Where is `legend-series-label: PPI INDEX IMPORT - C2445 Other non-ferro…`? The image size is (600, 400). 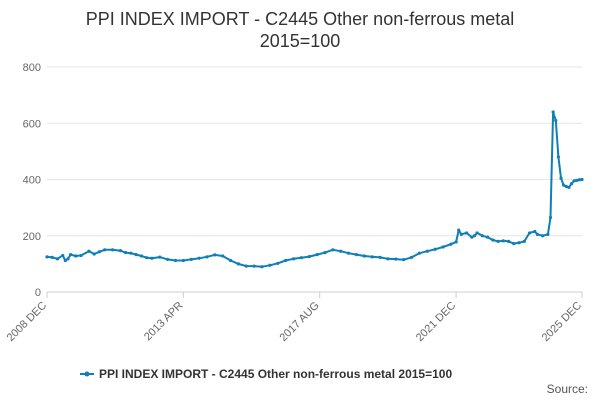 legend-series-label: PPI INDEX IMPORT - C2445 Other non-ferro… is located at coordinates (275, 374).